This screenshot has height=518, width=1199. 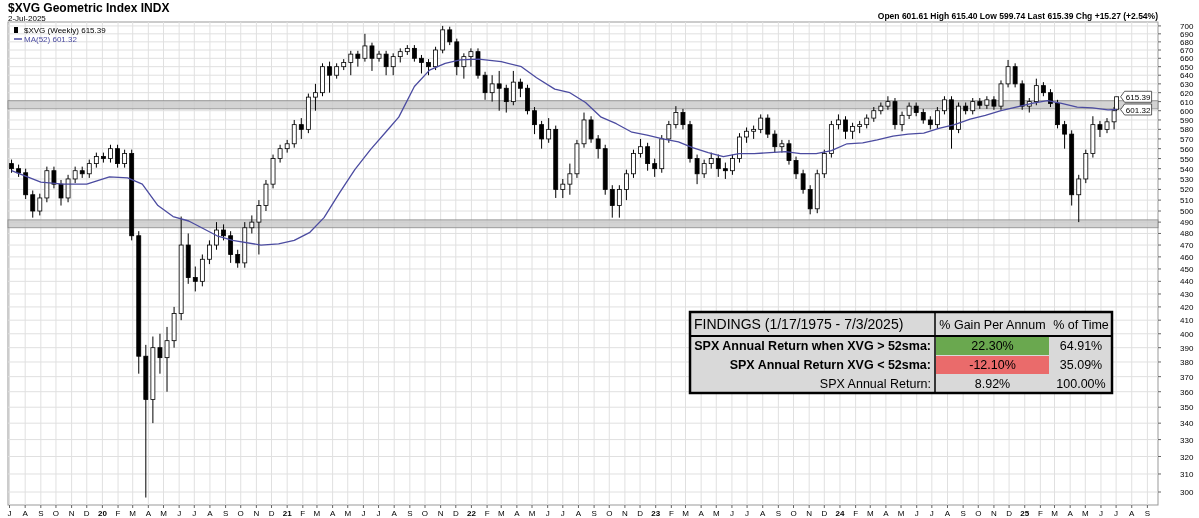 What do you see at coordinates (992, 365) in the screenshot?
I see `annotation: -12.10%` at bounding box center [992, 365].